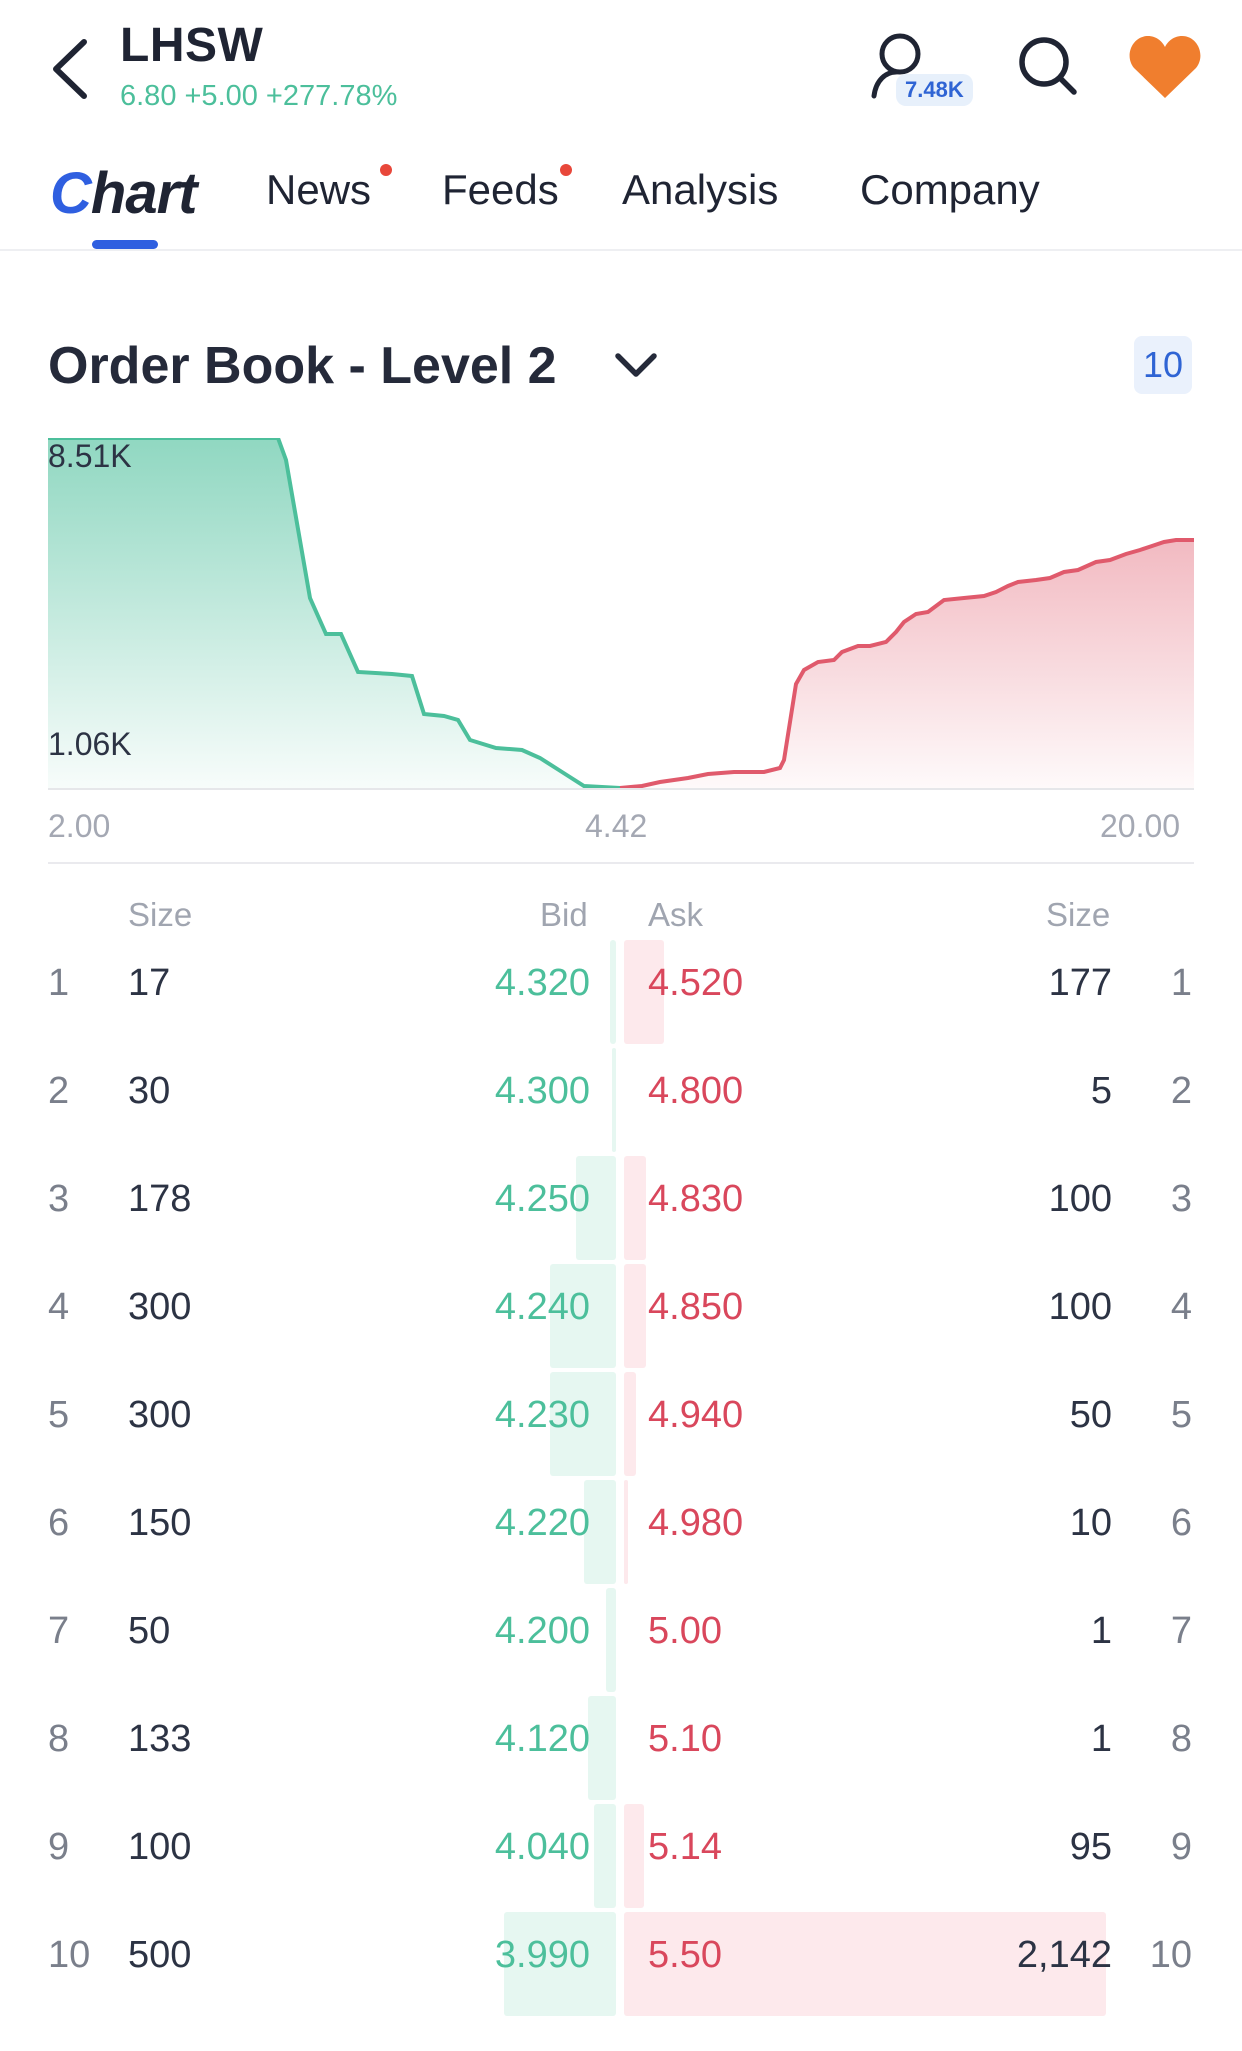 The height and width of the screenshot is (2051, 1242). What do you see at coordinates (542, 1523) in the screenshot?
I see `bid-price: 4.220` at bounding box center [542, 1523].